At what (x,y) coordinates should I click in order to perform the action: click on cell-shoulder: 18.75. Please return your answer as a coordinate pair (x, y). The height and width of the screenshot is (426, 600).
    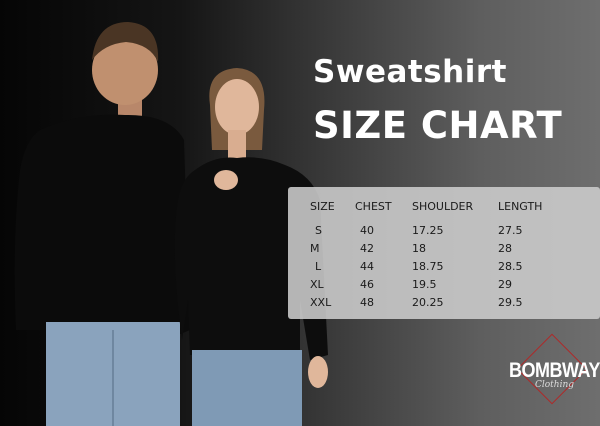
    Looking at the image, I should click on (428, 266).